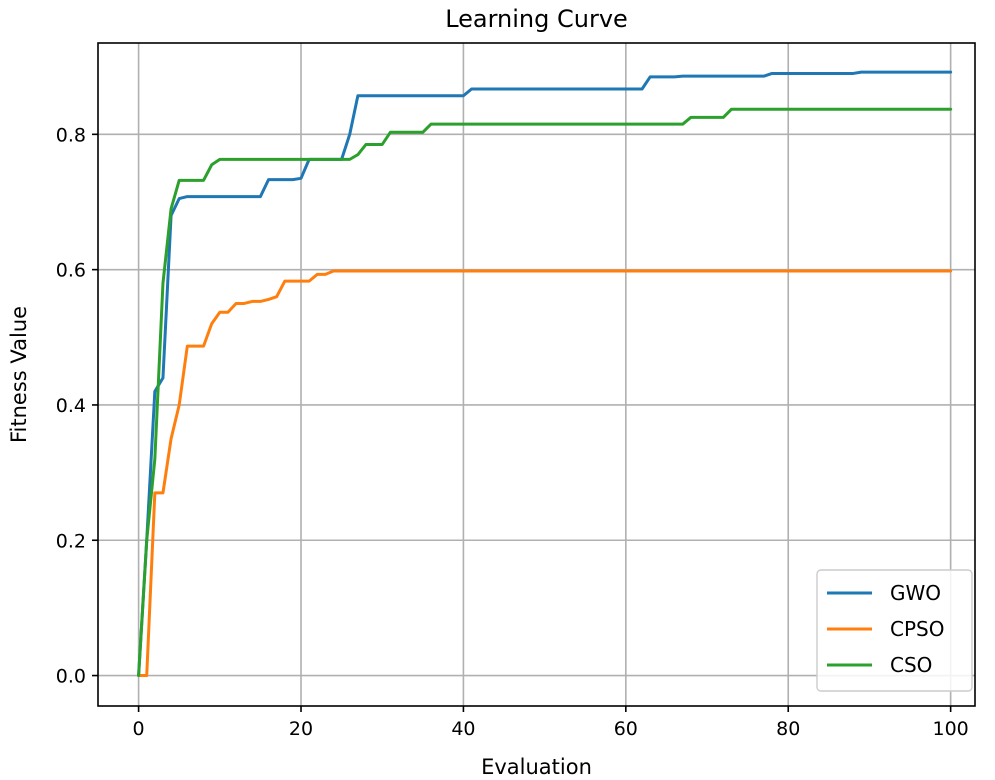 Image resolution: width=995 pixels, height=780 pixels. Describe the element at coordinates (788, 729) in the screenshot. I see `x-tick-label: 80` at that location.